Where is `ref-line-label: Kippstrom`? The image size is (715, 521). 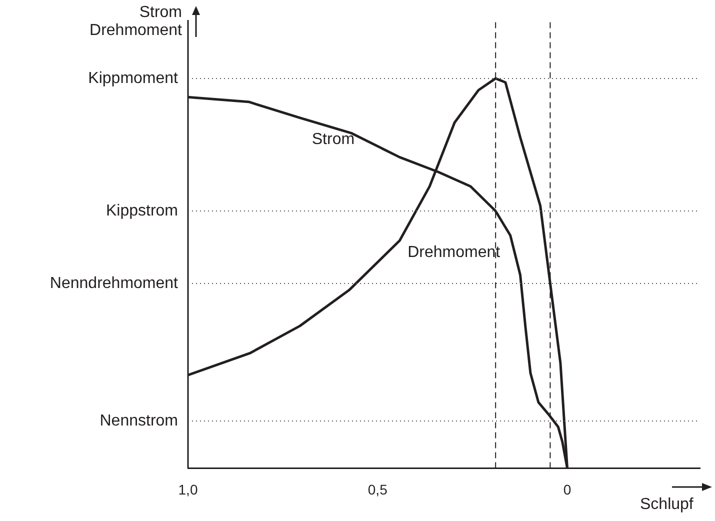 ref-line-label: Kippstrom is located at coordinates (142, 211).